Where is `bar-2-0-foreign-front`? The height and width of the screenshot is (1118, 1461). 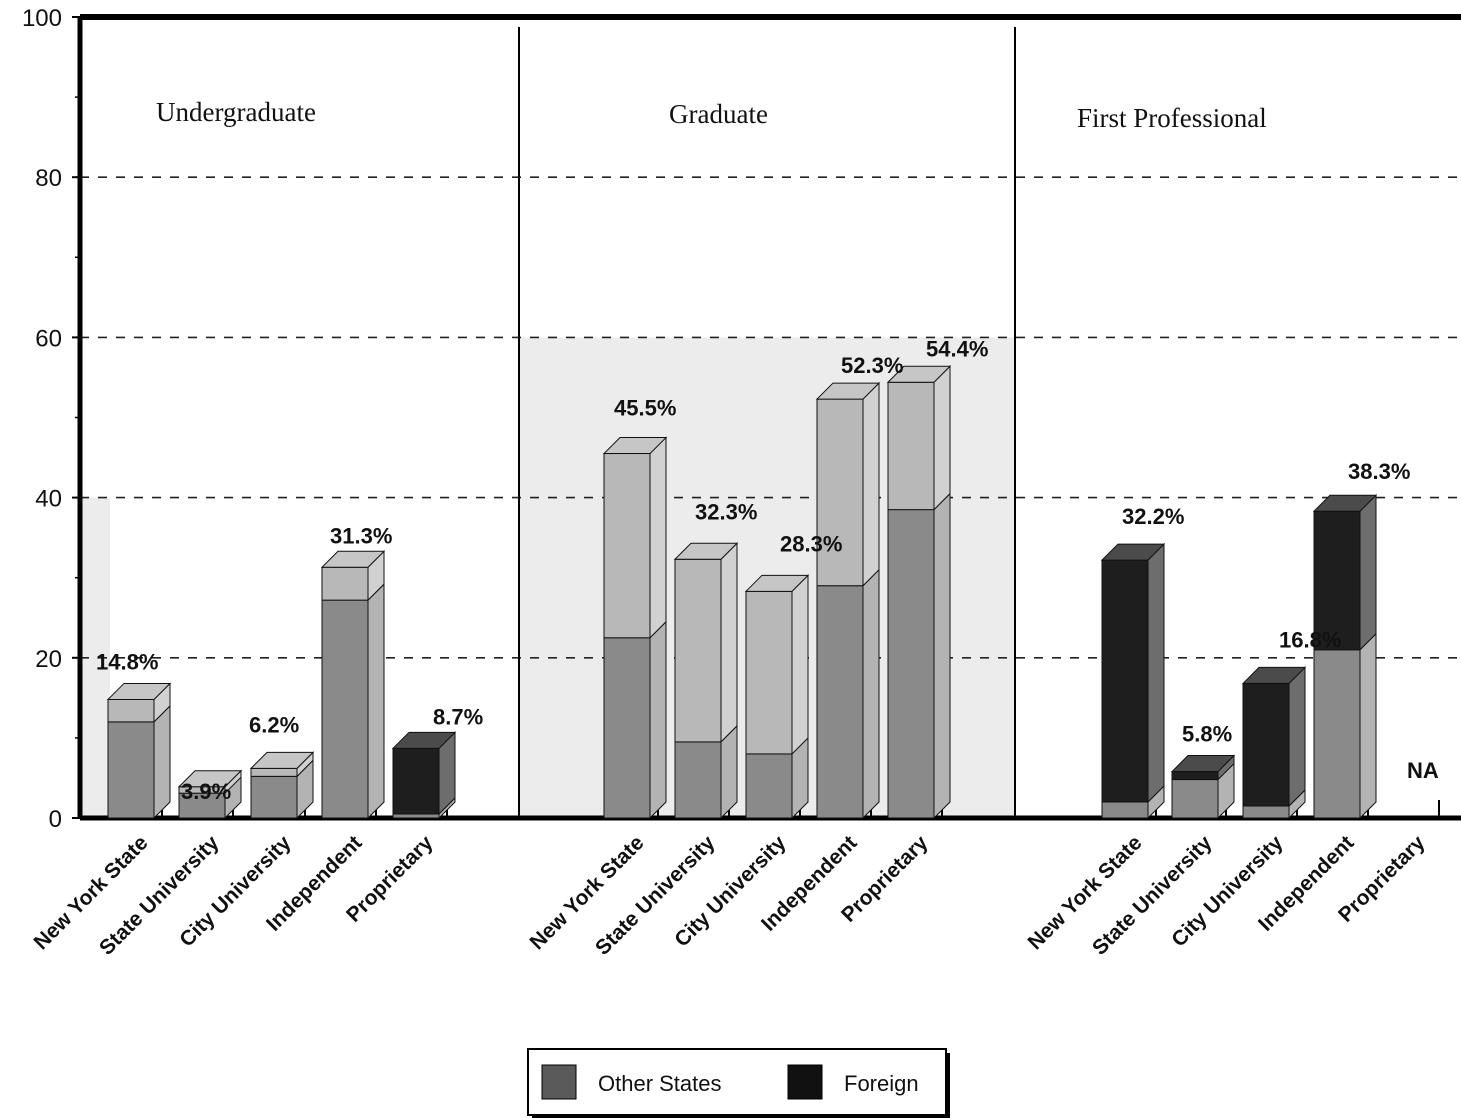
bar-2-0-foreign-front is located at coordinates (1125, 681).